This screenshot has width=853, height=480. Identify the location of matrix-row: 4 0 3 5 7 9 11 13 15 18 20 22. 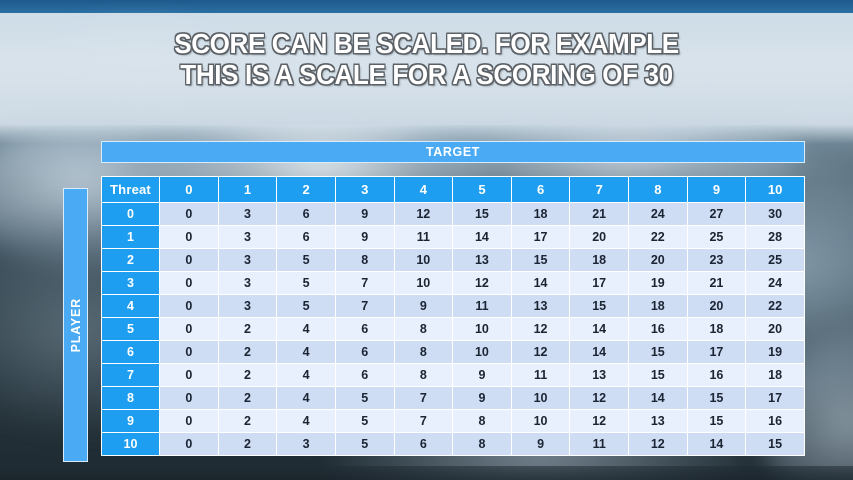
(453, 306).